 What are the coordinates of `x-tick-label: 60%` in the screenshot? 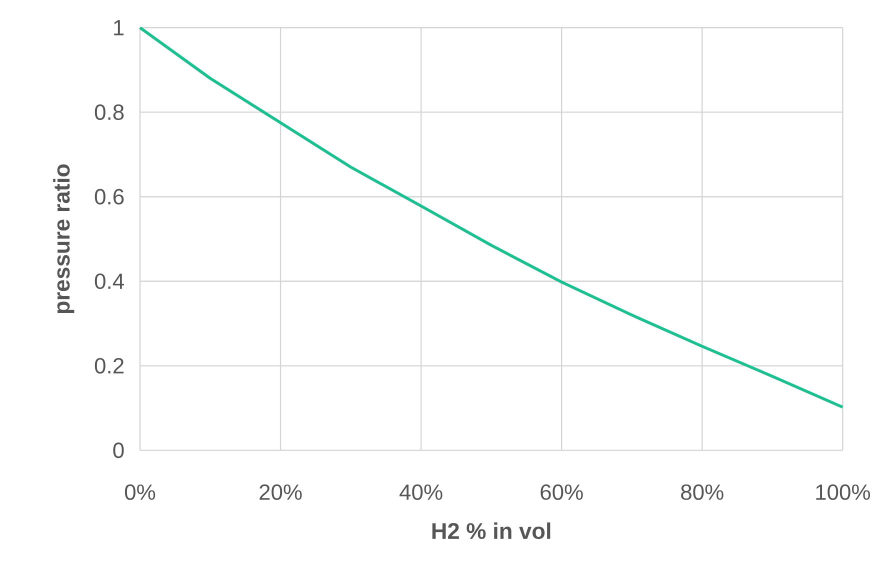 It's located at (561, 492).